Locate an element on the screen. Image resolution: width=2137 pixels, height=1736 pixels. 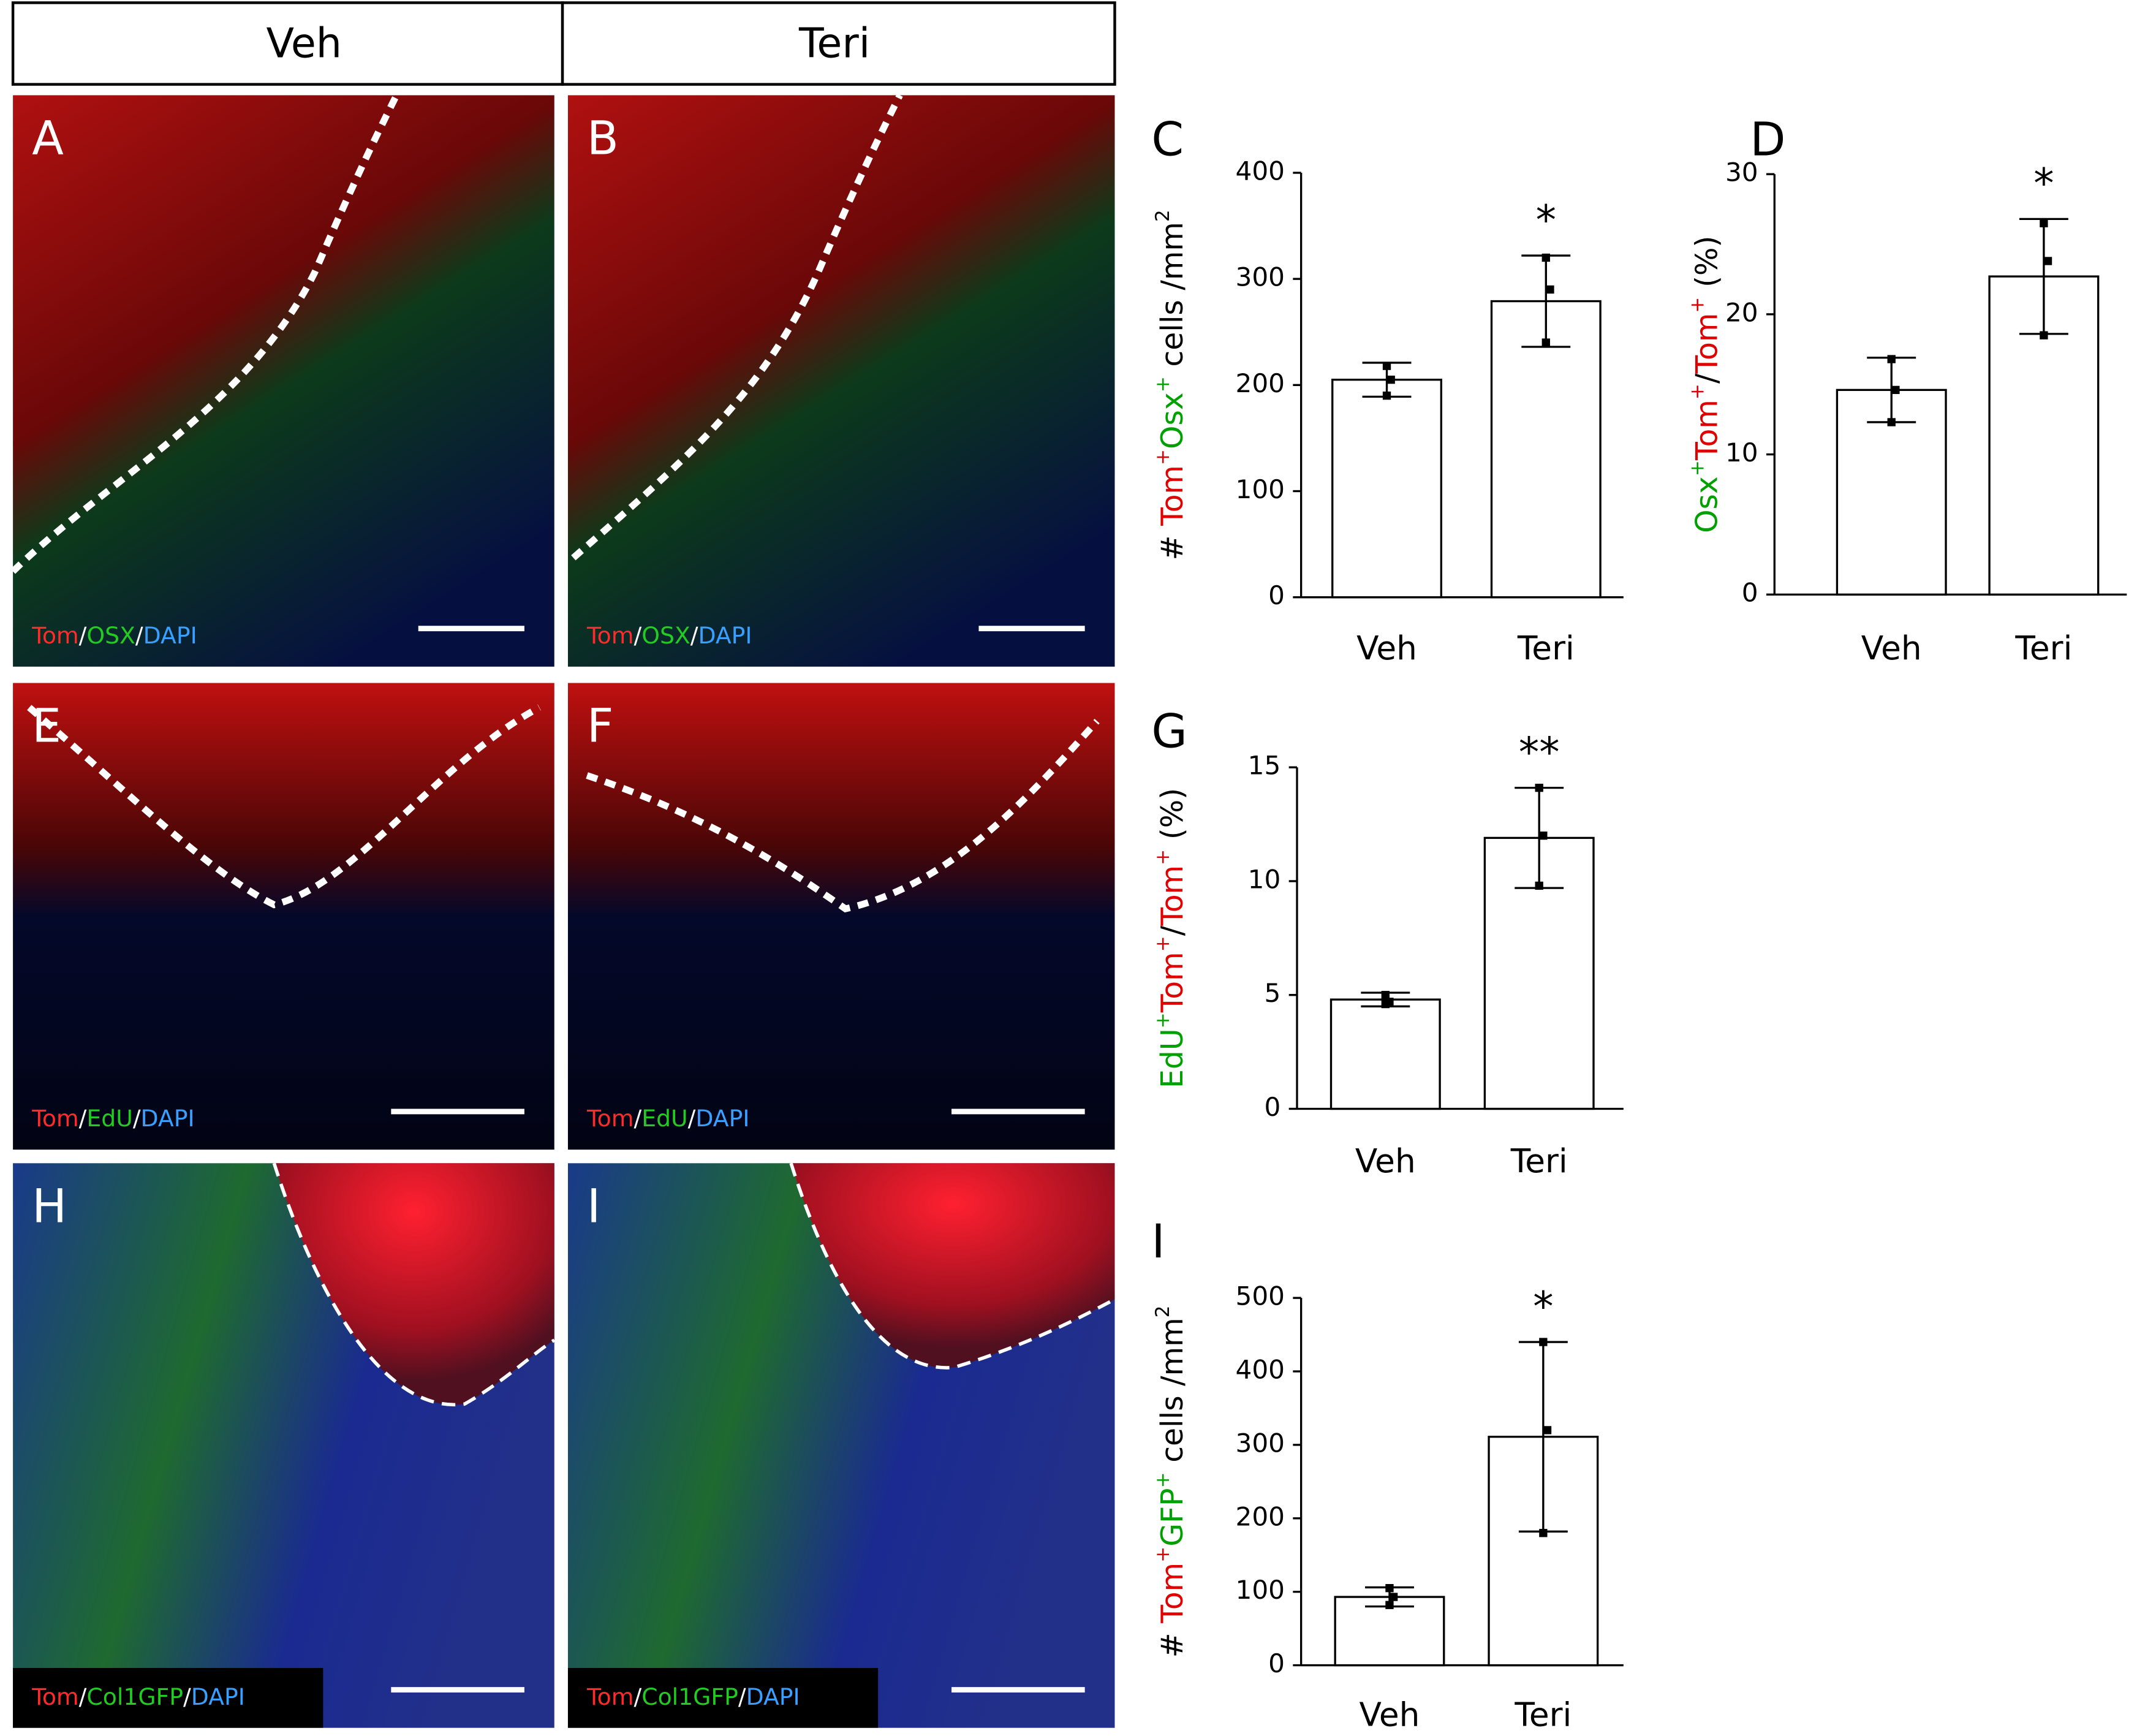
y-tick-label: 200 is located at coordinates (1260, 1516).